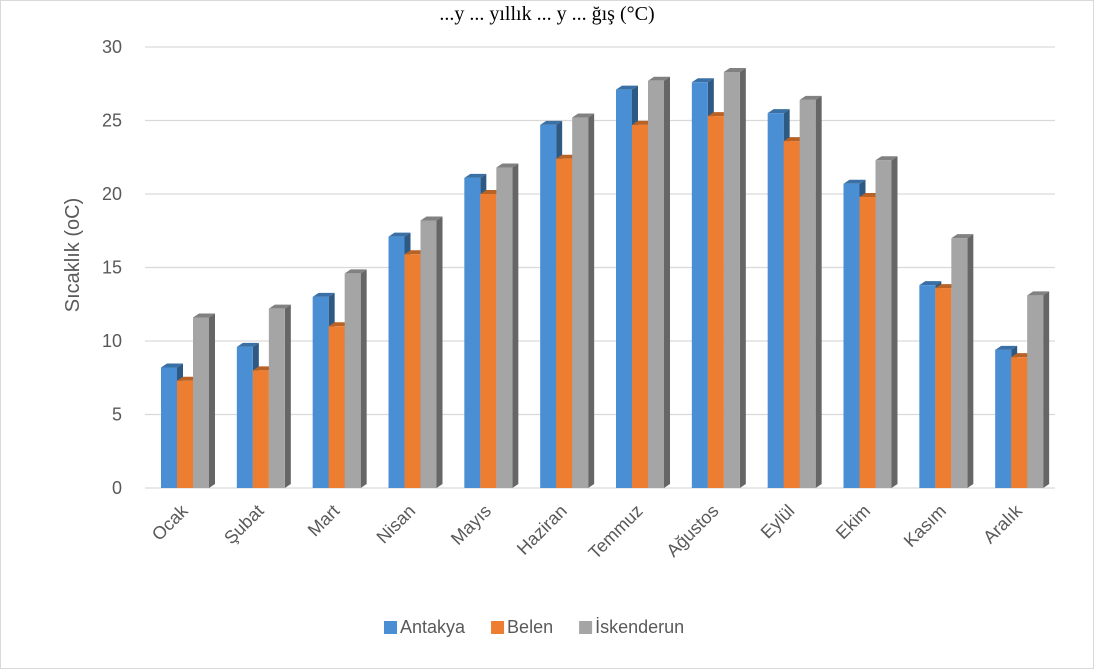 This screenshot has width=1094, height=669. What do you see at coordinates (530, 627) in the screenshot?
I see `legend-label: Belen` at bounding box center [530, 627].